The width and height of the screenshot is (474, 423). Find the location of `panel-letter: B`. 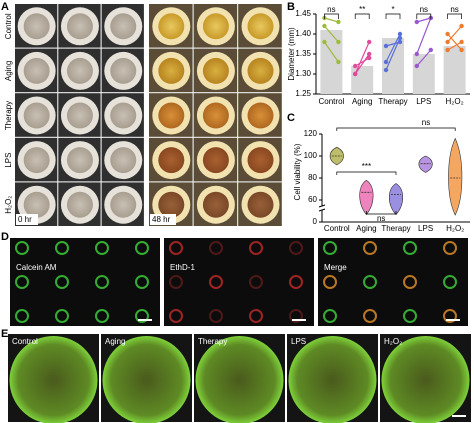

panel-letter: B is located at coordinates (291, 7).